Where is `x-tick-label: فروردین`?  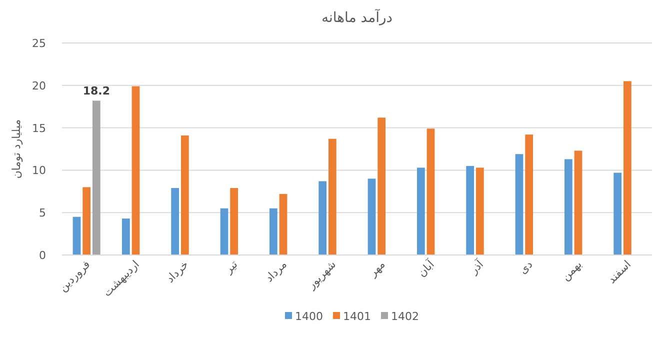
x-tick-label: فروردین is located at coordinates (74, 276).